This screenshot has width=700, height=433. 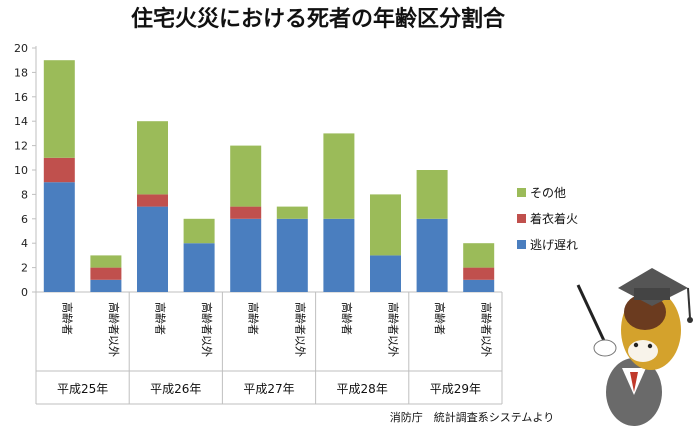 I want to click on y-tick-label: 16, so click(x=21, y=97).